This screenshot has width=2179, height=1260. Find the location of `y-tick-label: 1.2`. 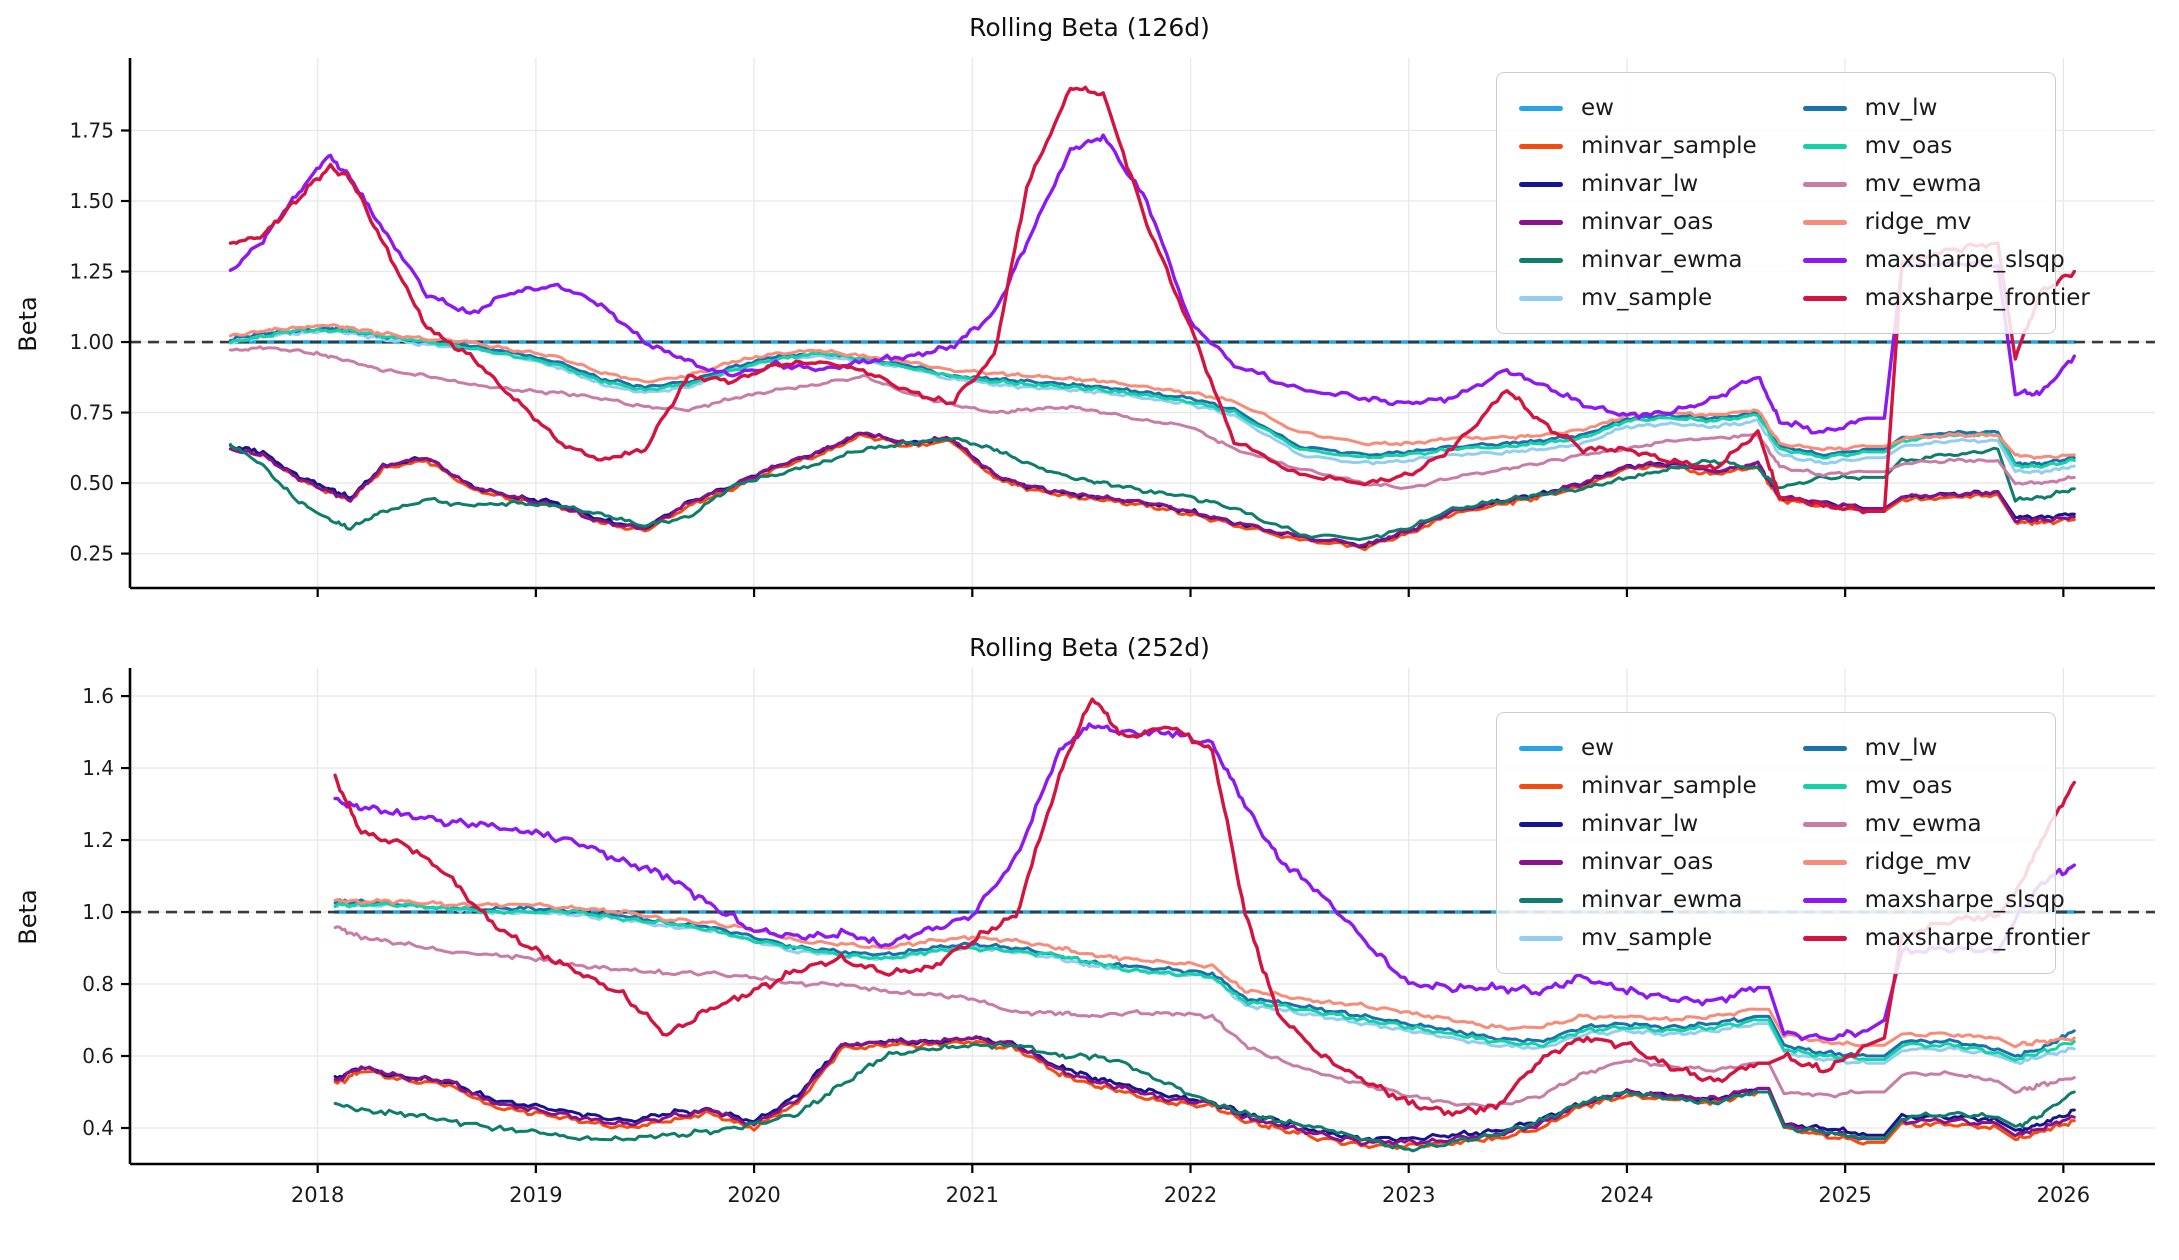

y-tick-label: 1.2 is located at coordinates (98, 840).